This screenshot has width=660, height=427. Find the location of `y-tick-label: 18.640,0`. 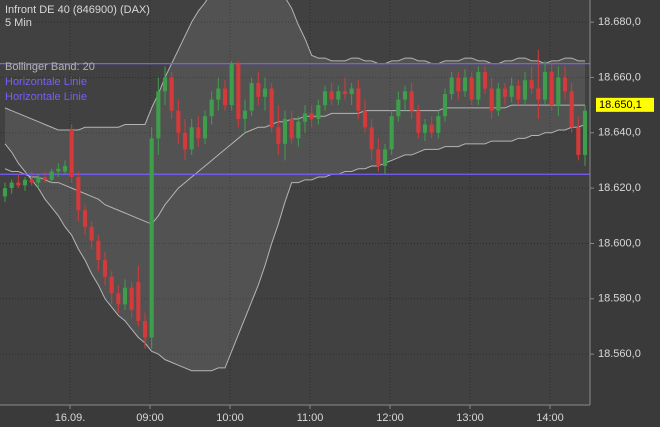

y-tick-label: 18.640,0 is located at coordinates (619, 133).